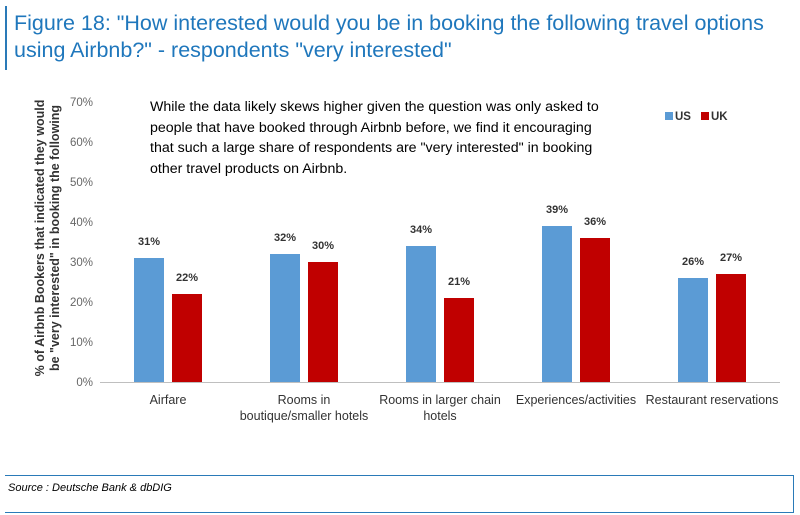 This screenshot has width=800, height=515. I want to click on legend-swatch-uk, so click(705, 116).